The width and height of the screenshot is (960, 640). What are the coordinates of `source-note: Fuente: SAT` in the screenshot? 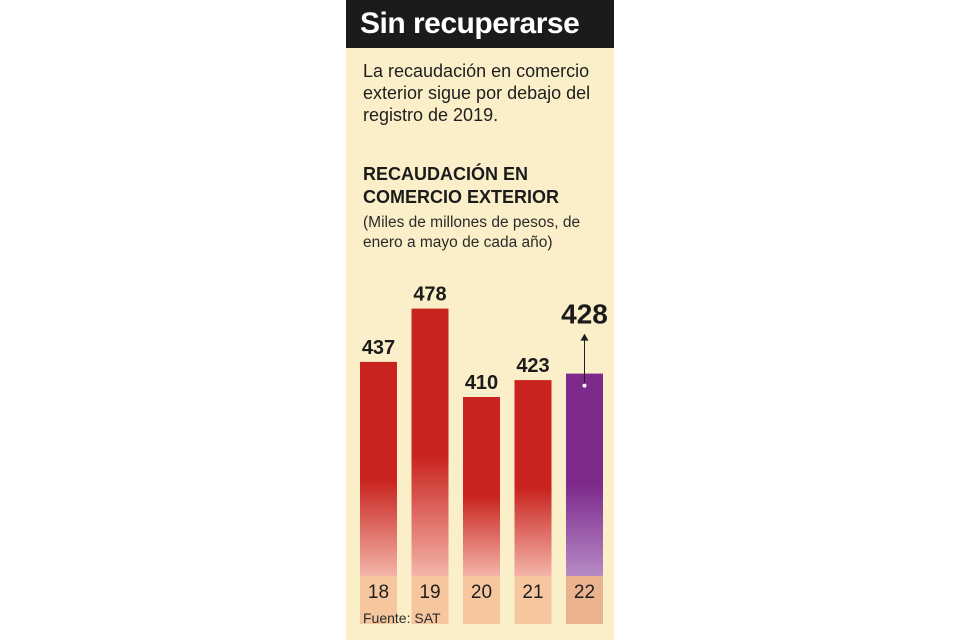 It's located at (402, 618).